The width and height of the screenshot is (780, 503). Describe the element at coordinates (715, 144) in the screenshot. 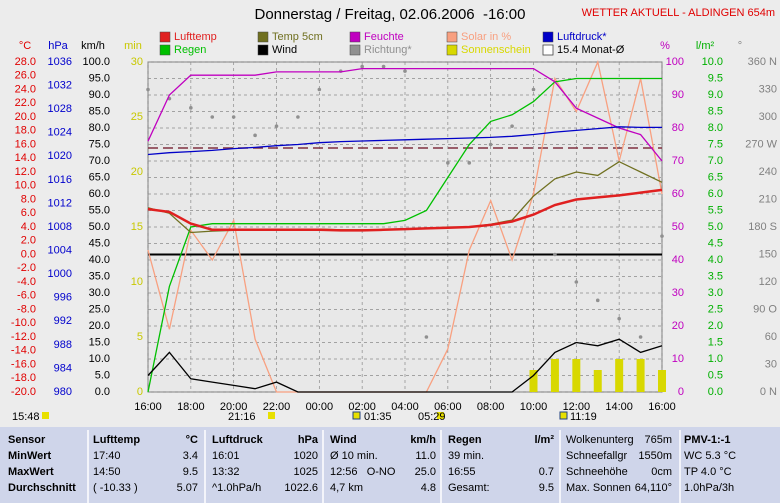

I see `y-tick-label: 7.5` at that location.